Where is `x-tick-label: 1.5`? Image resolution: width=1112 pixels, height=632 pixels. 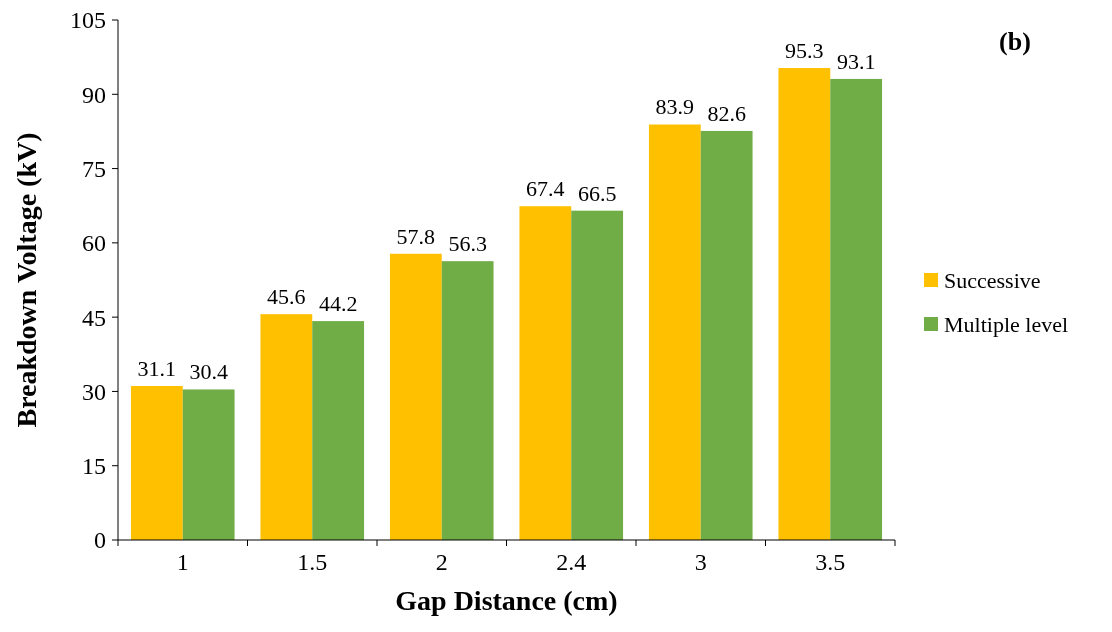 x-tick-label: 1.5 is located at coordinates (312, 562).